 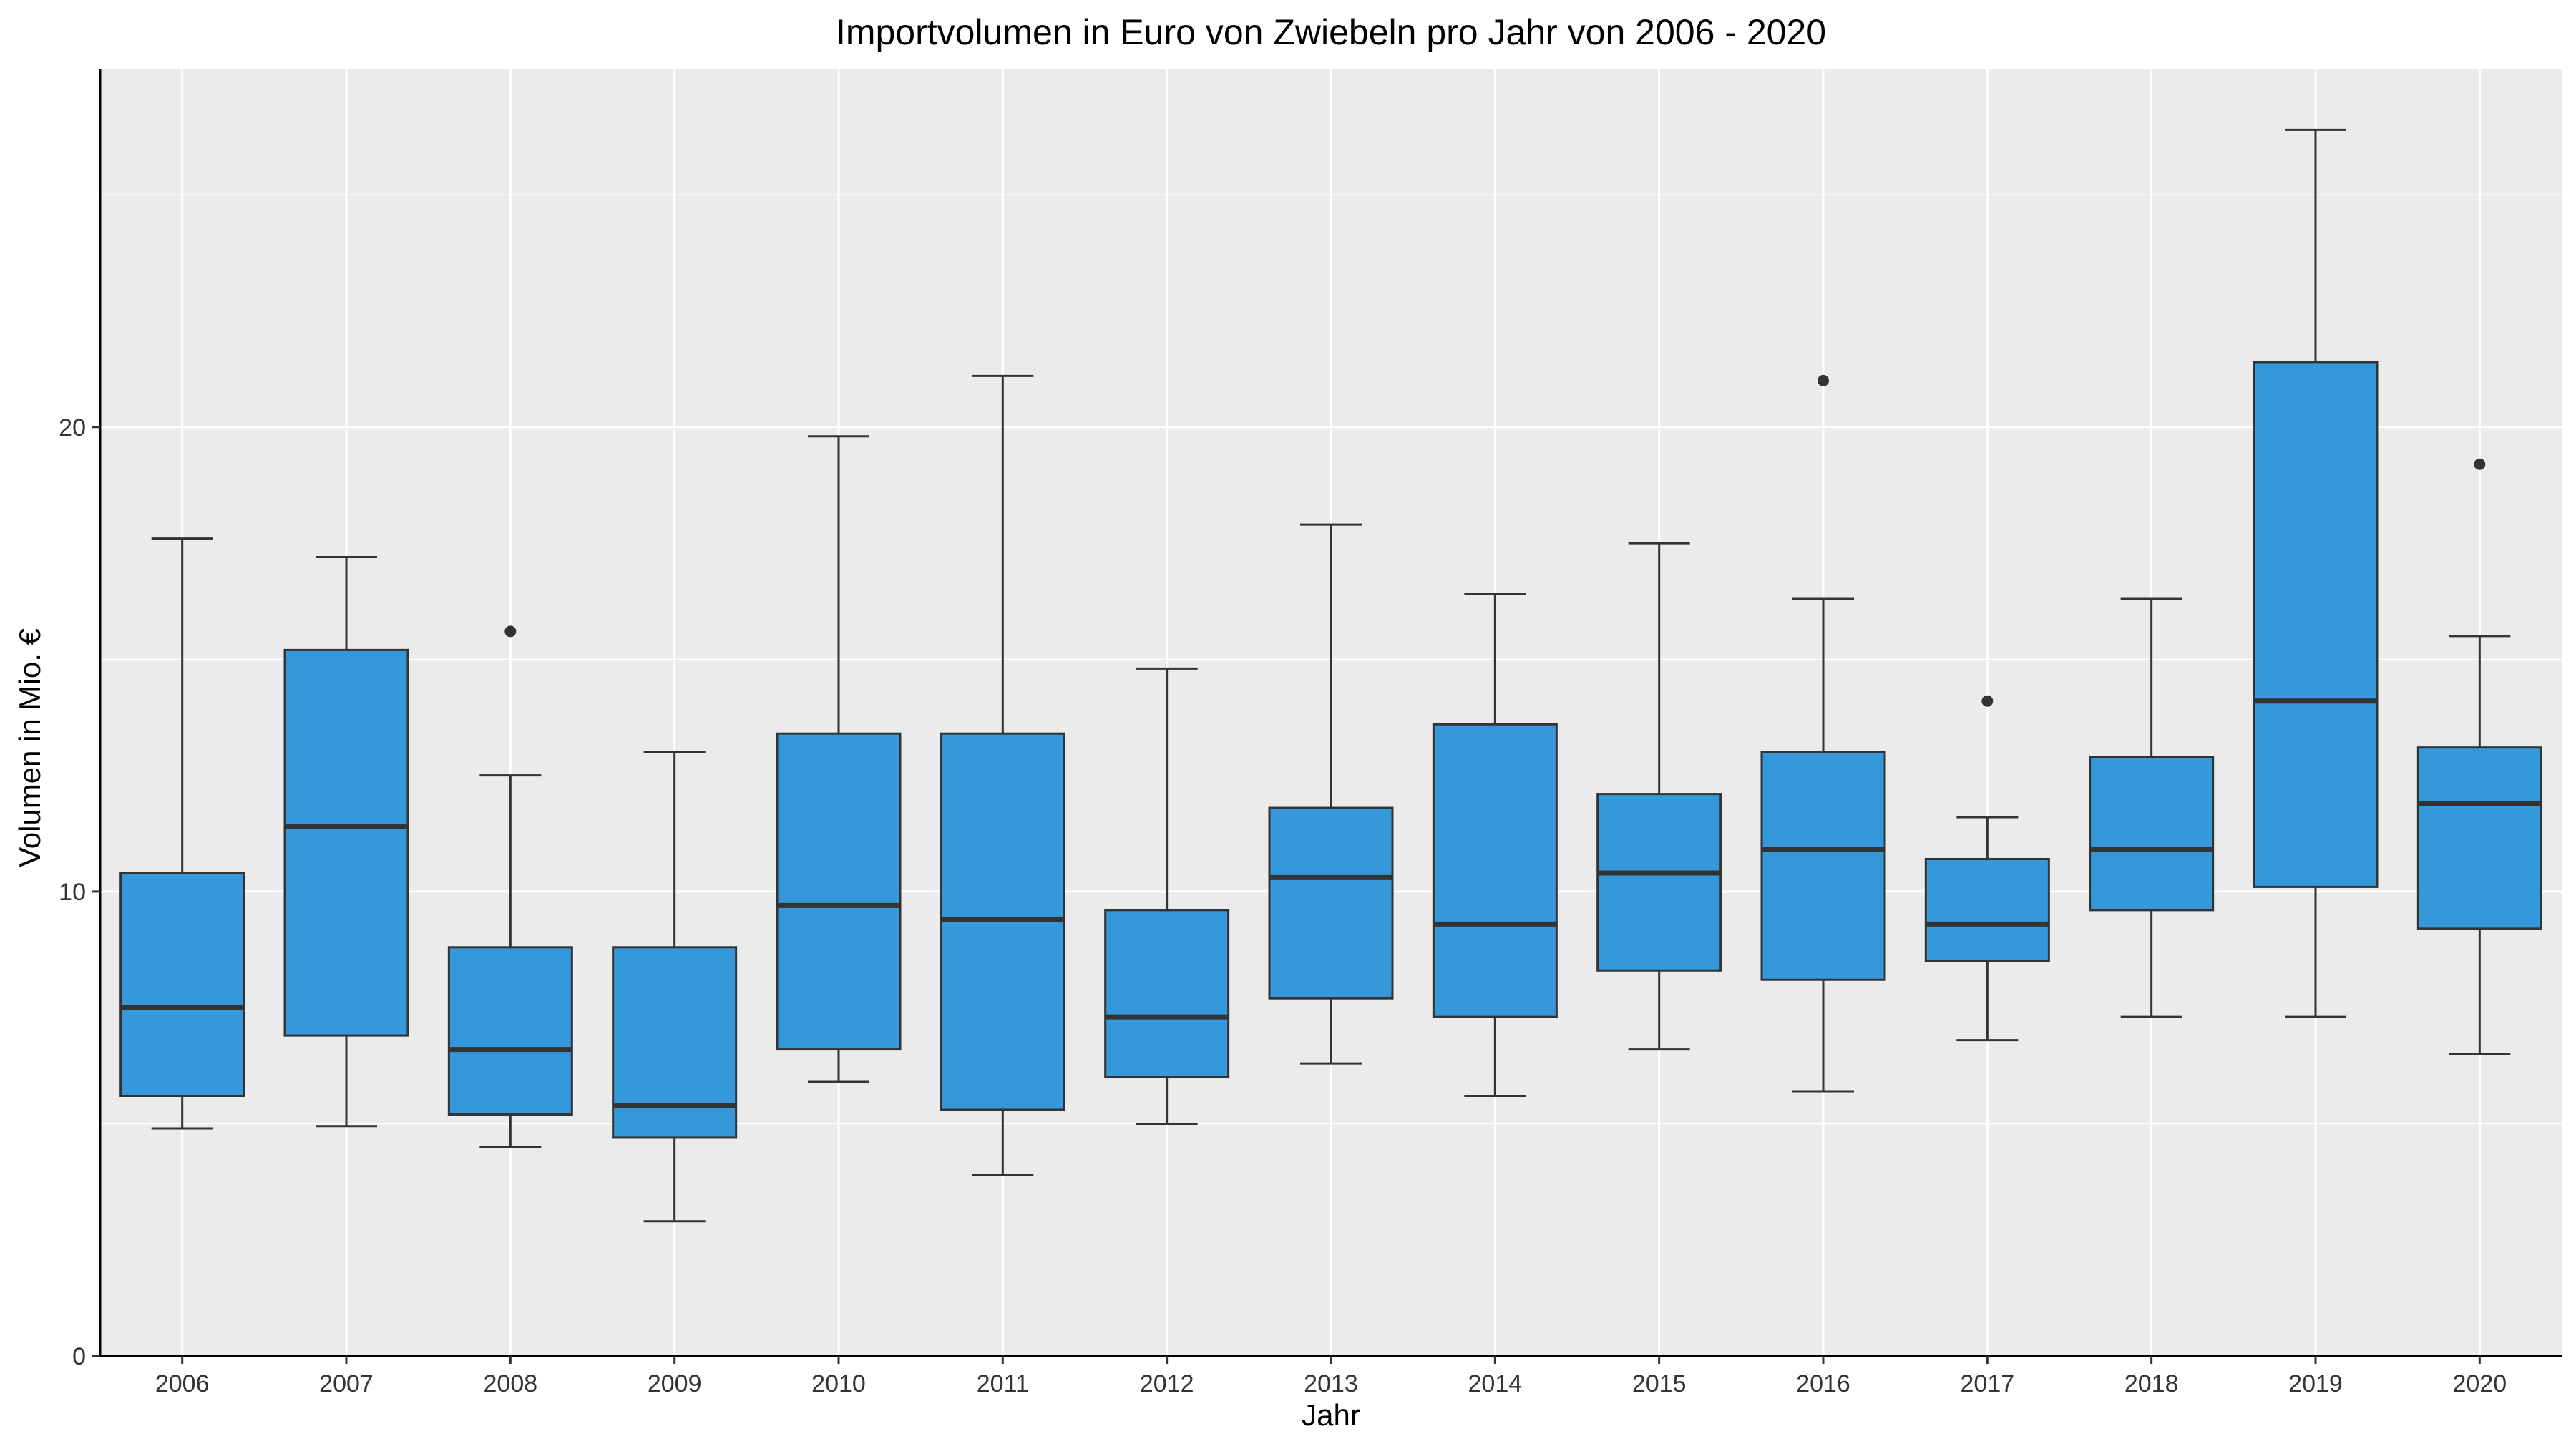 I want to click on x-tick-label: 2010, so click(x=838, y=1383).